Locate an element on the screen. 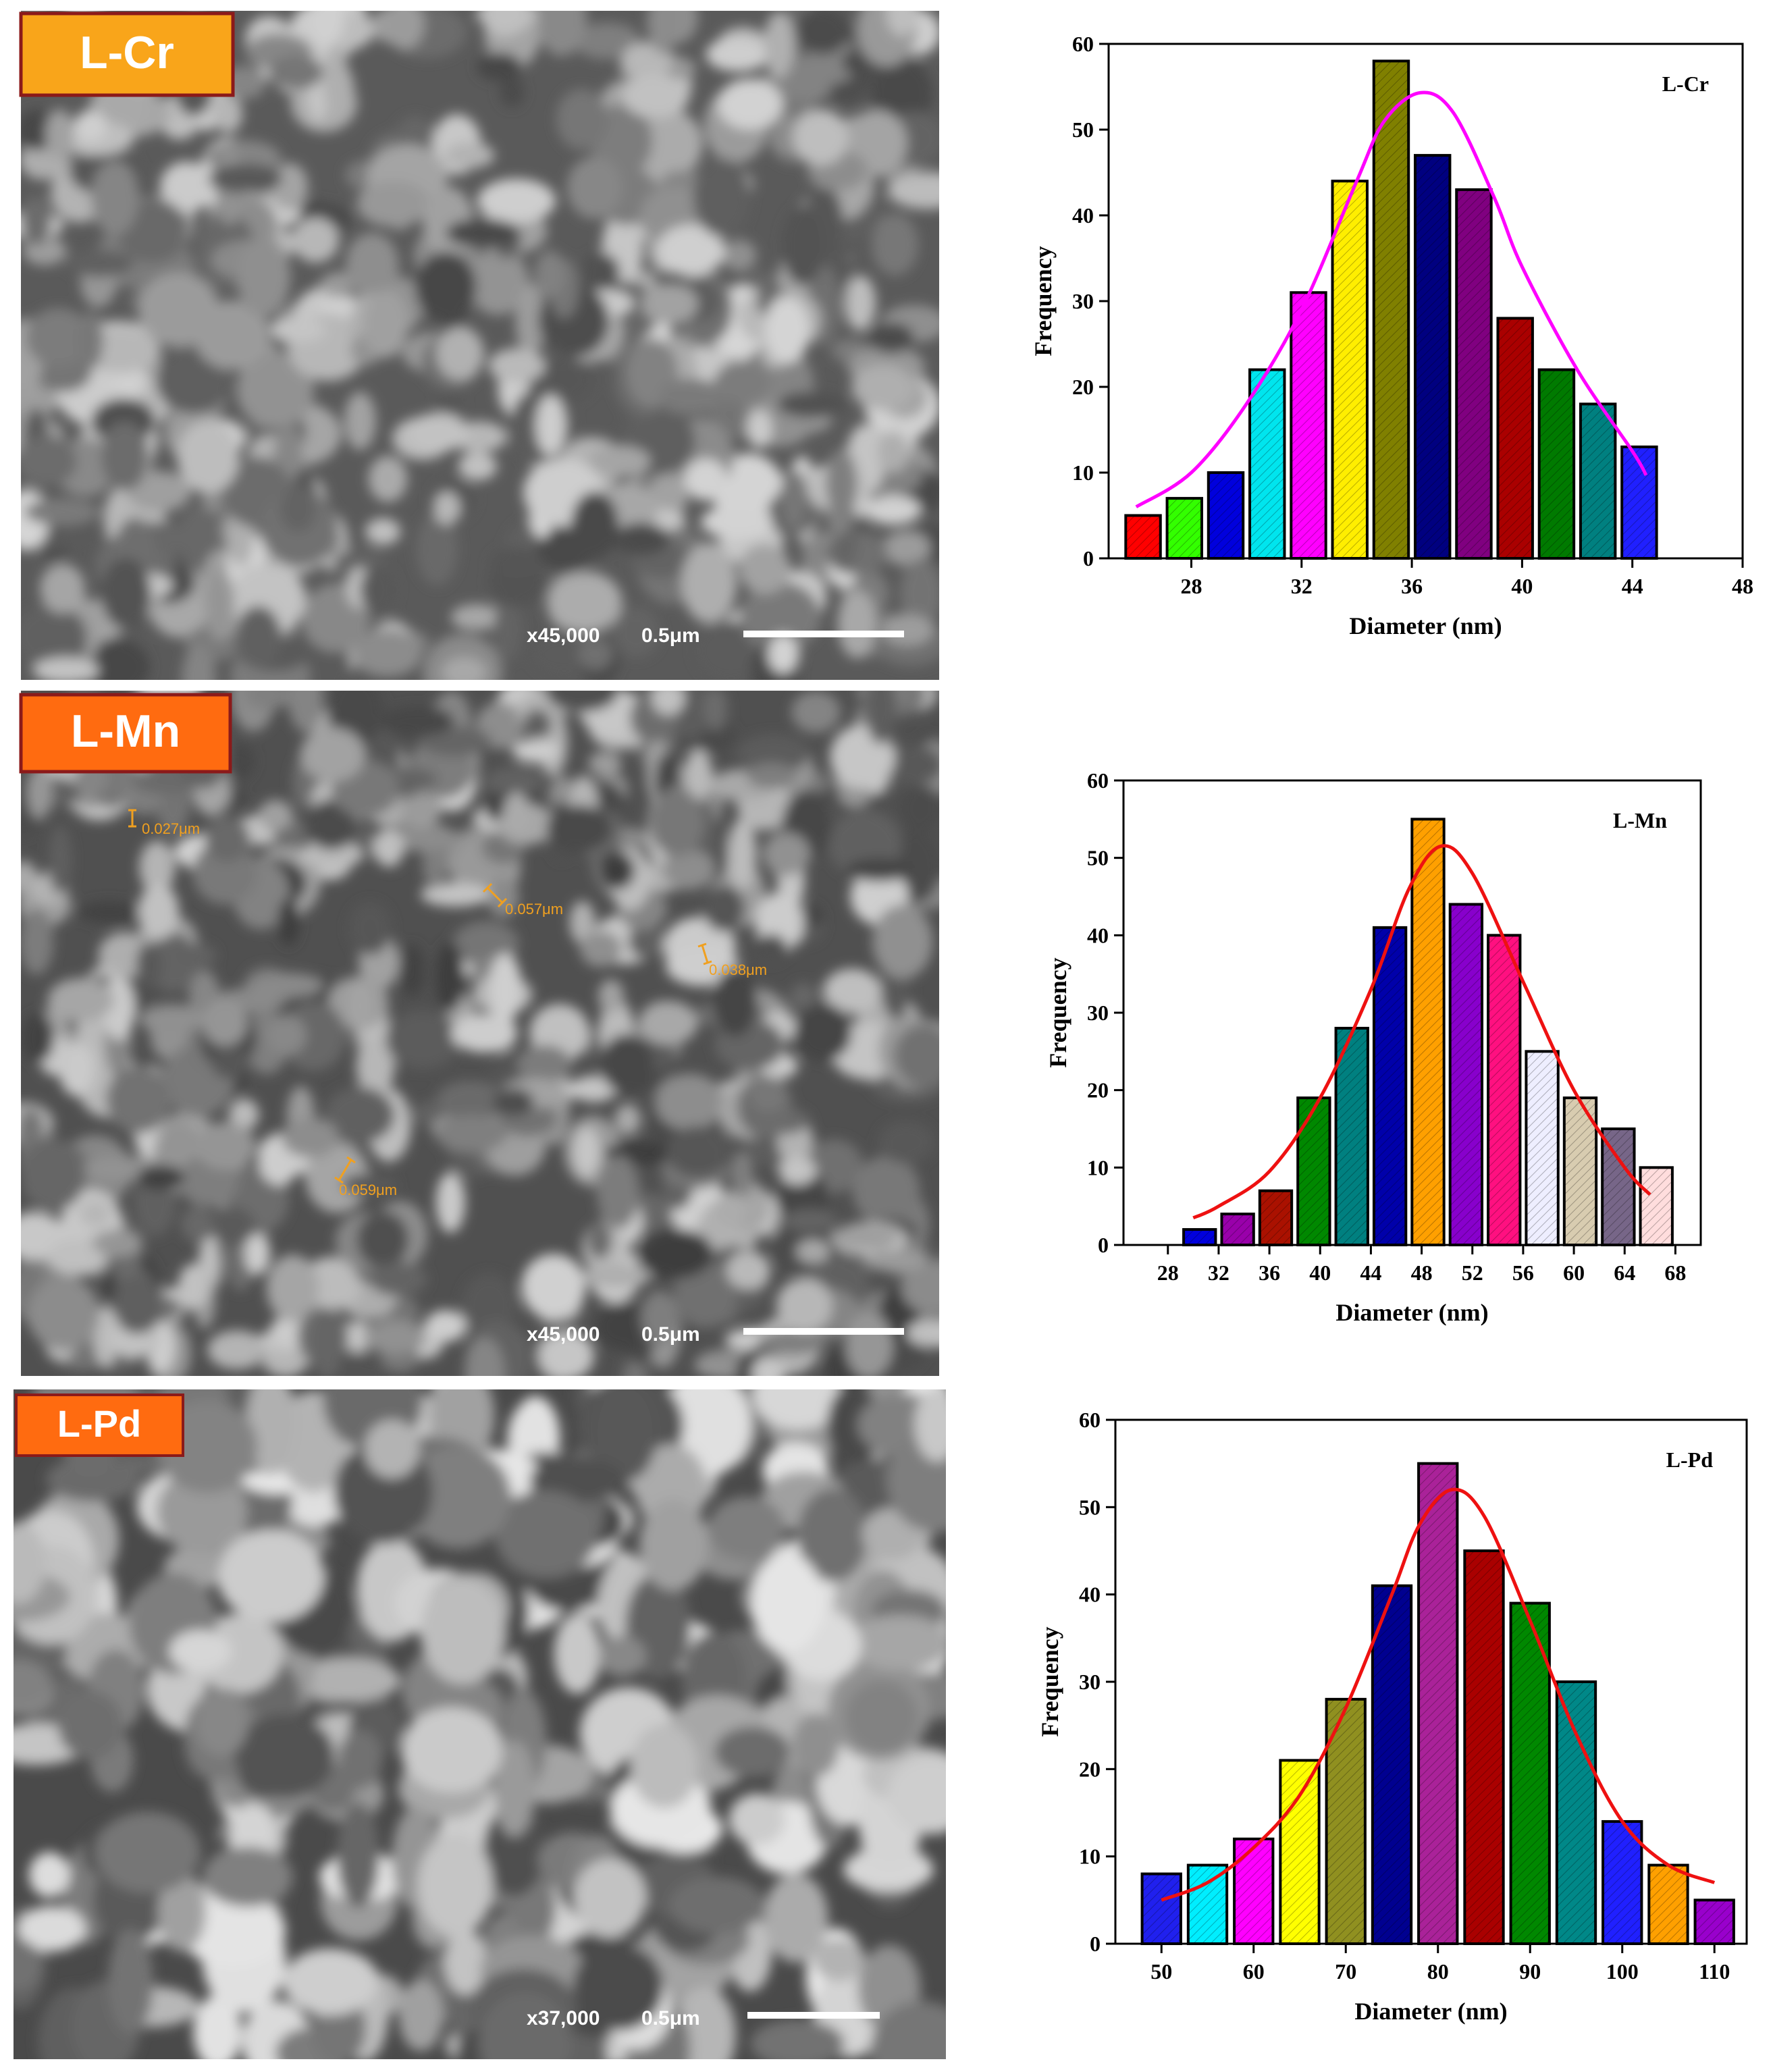 The width and height of the screenshot is (1773, 2072). x-tick-label: 50 is located at coordinates (1161, 1971).